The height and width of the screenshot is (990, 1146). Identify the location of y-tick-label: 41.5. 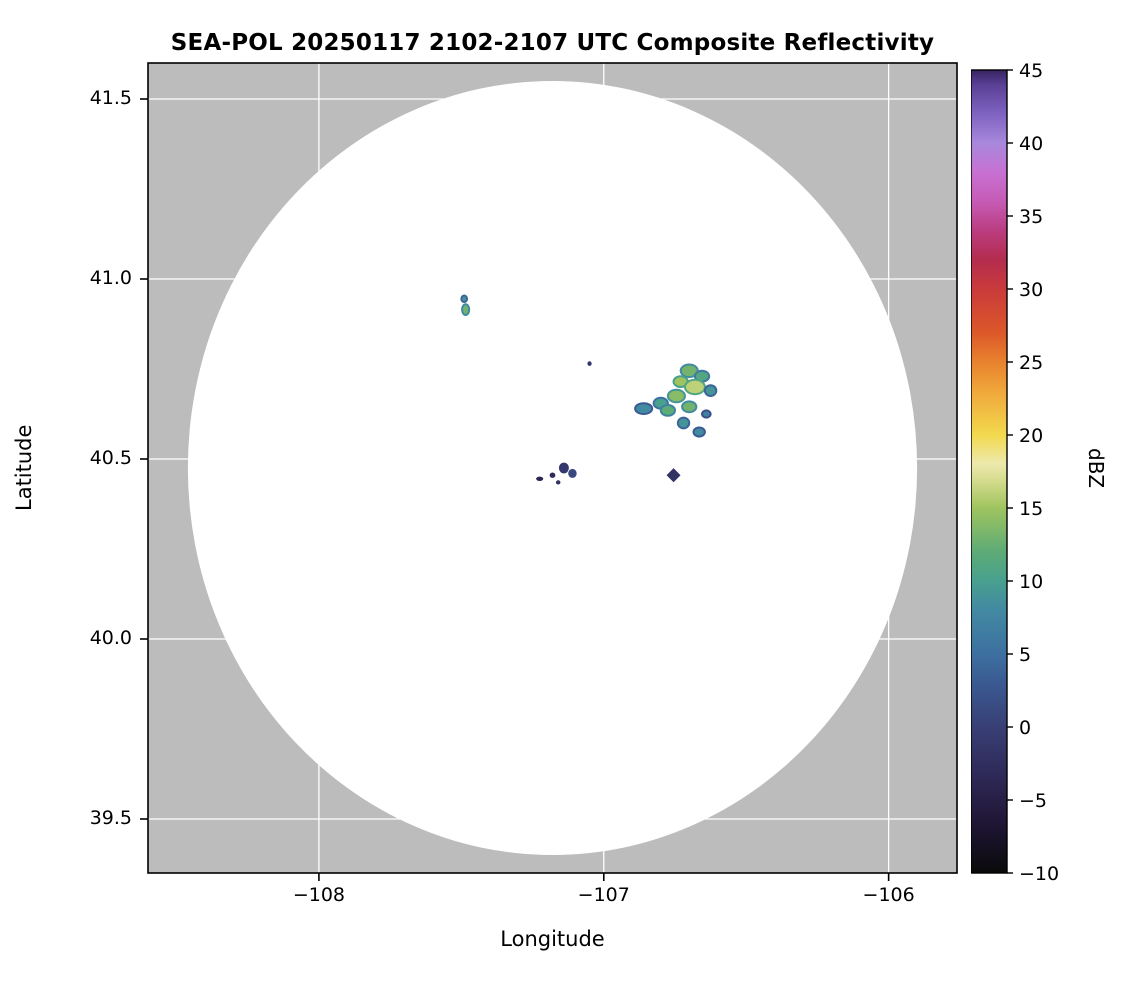
(110, 98).